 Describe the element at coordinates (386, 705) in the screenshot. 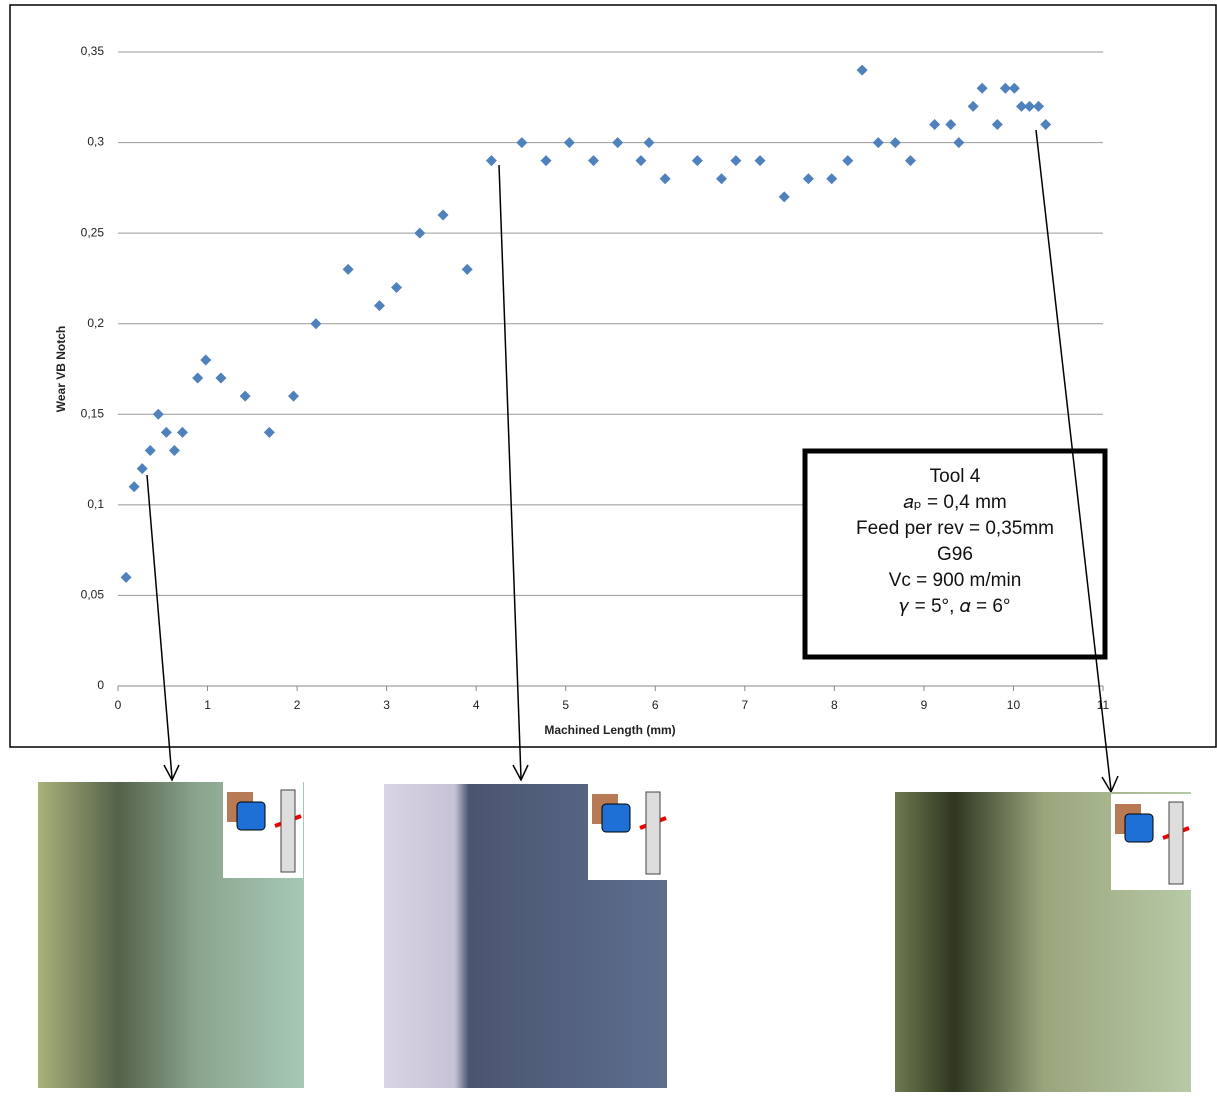

I see `x-tick-label: 3` at that location.